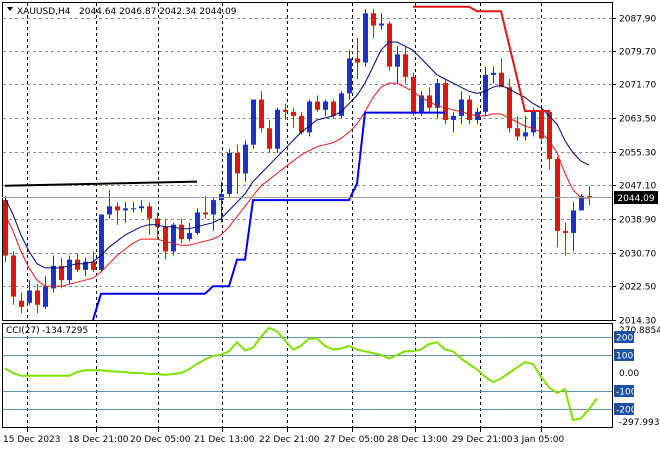  I want to click on horizontal-level-line, so click(101, 183).